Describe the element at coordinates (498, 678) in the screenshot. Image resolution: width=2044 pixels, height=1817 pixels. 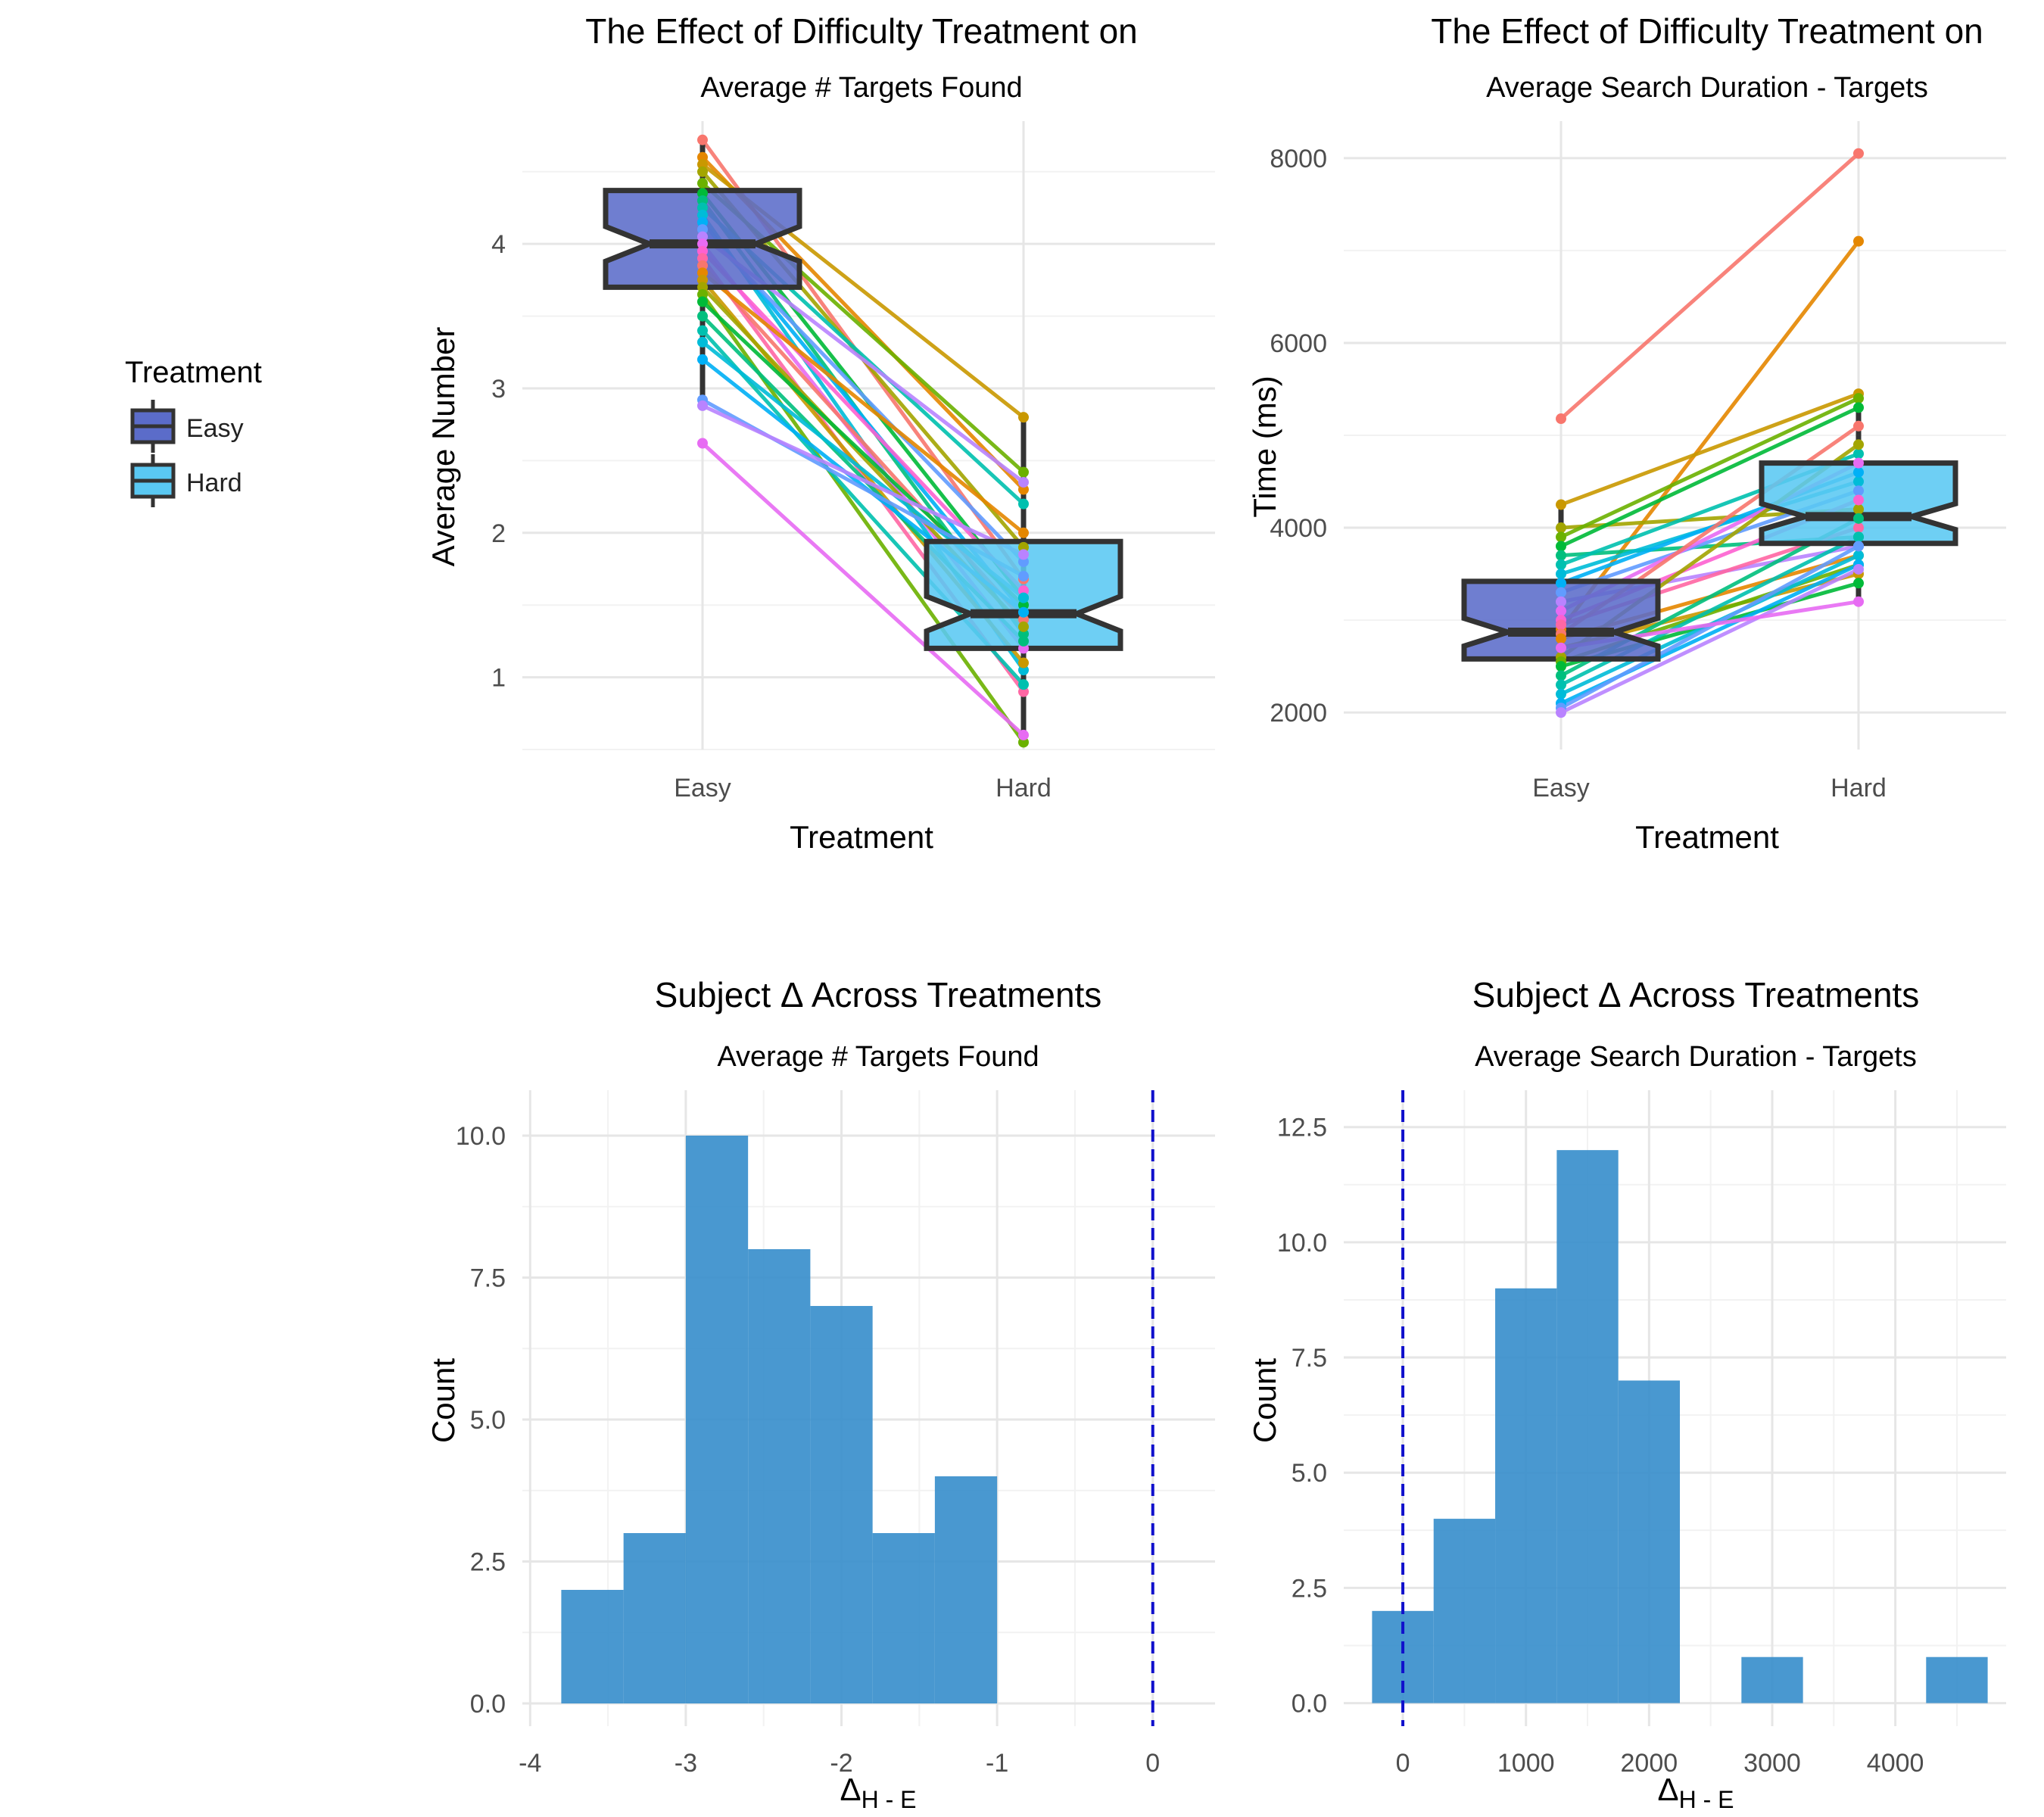
I see `y-tick-label: 1` at that location.